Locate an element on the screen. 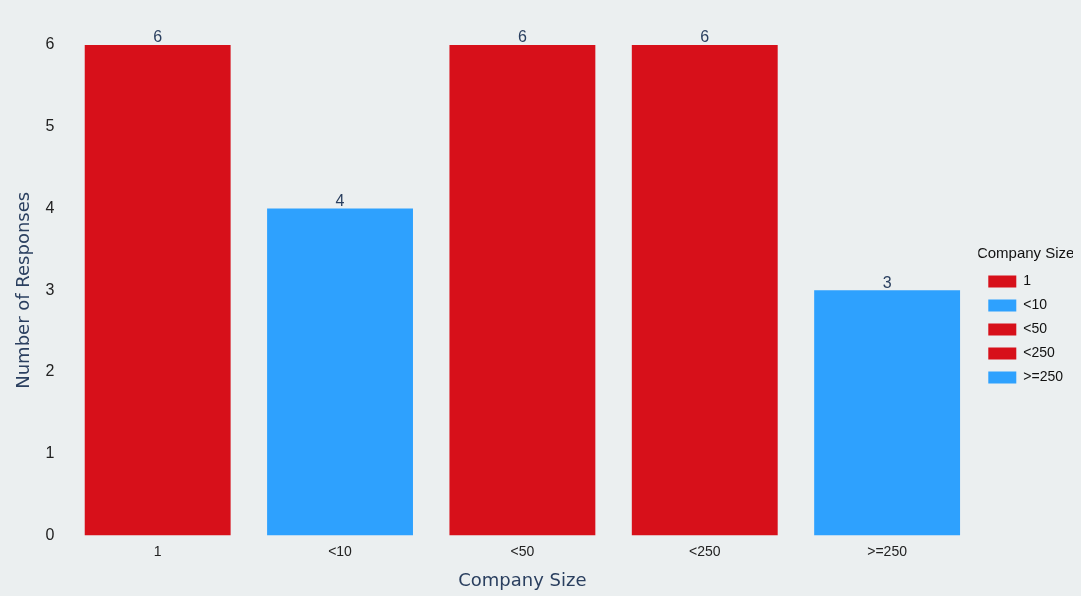 The image size is (1081, 596). y-axis-title: Number of Responses is located at coordinates (23, 290).